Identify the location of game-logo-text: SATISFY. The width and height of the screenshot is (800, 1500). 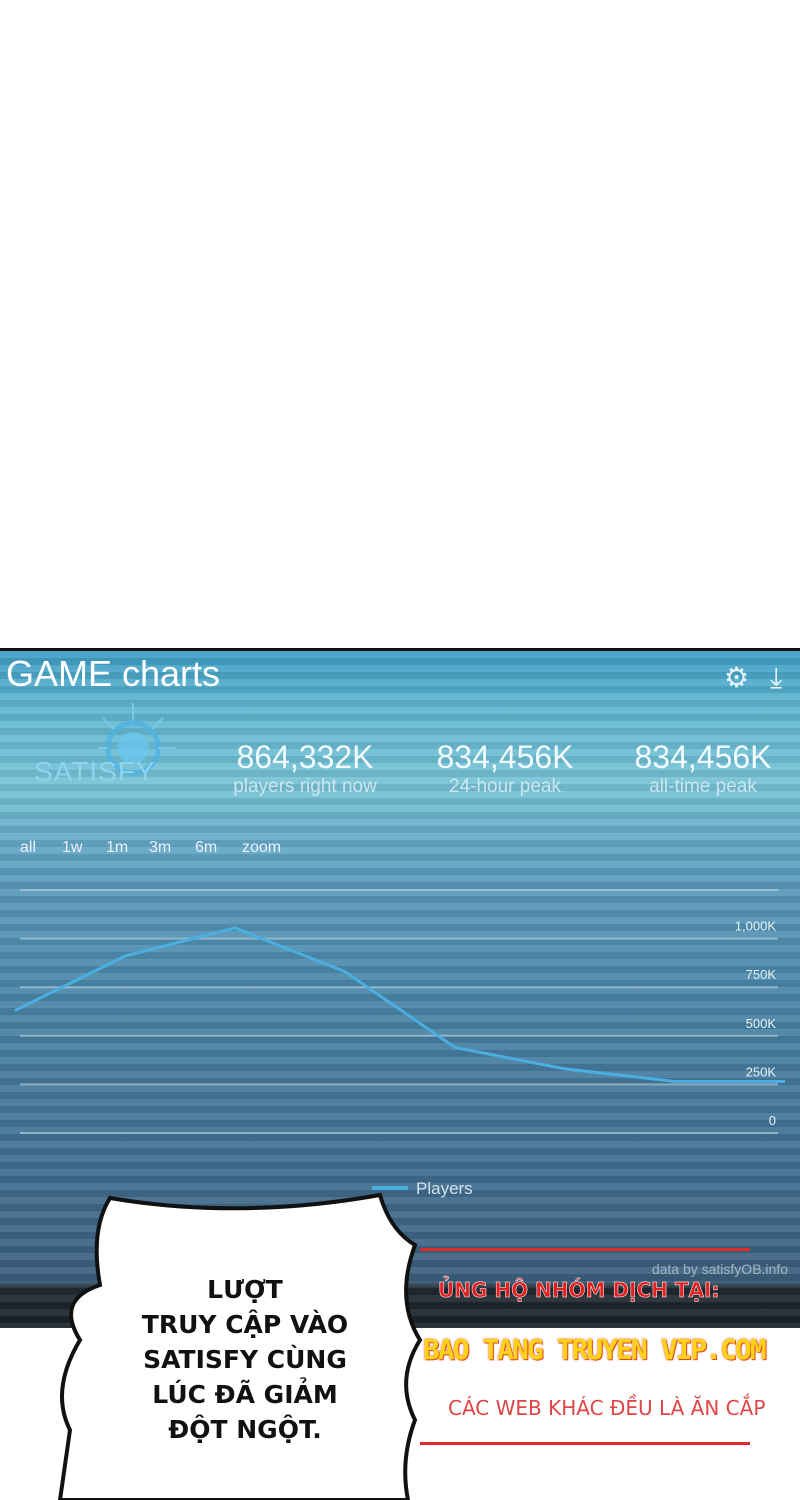
(95, 771).